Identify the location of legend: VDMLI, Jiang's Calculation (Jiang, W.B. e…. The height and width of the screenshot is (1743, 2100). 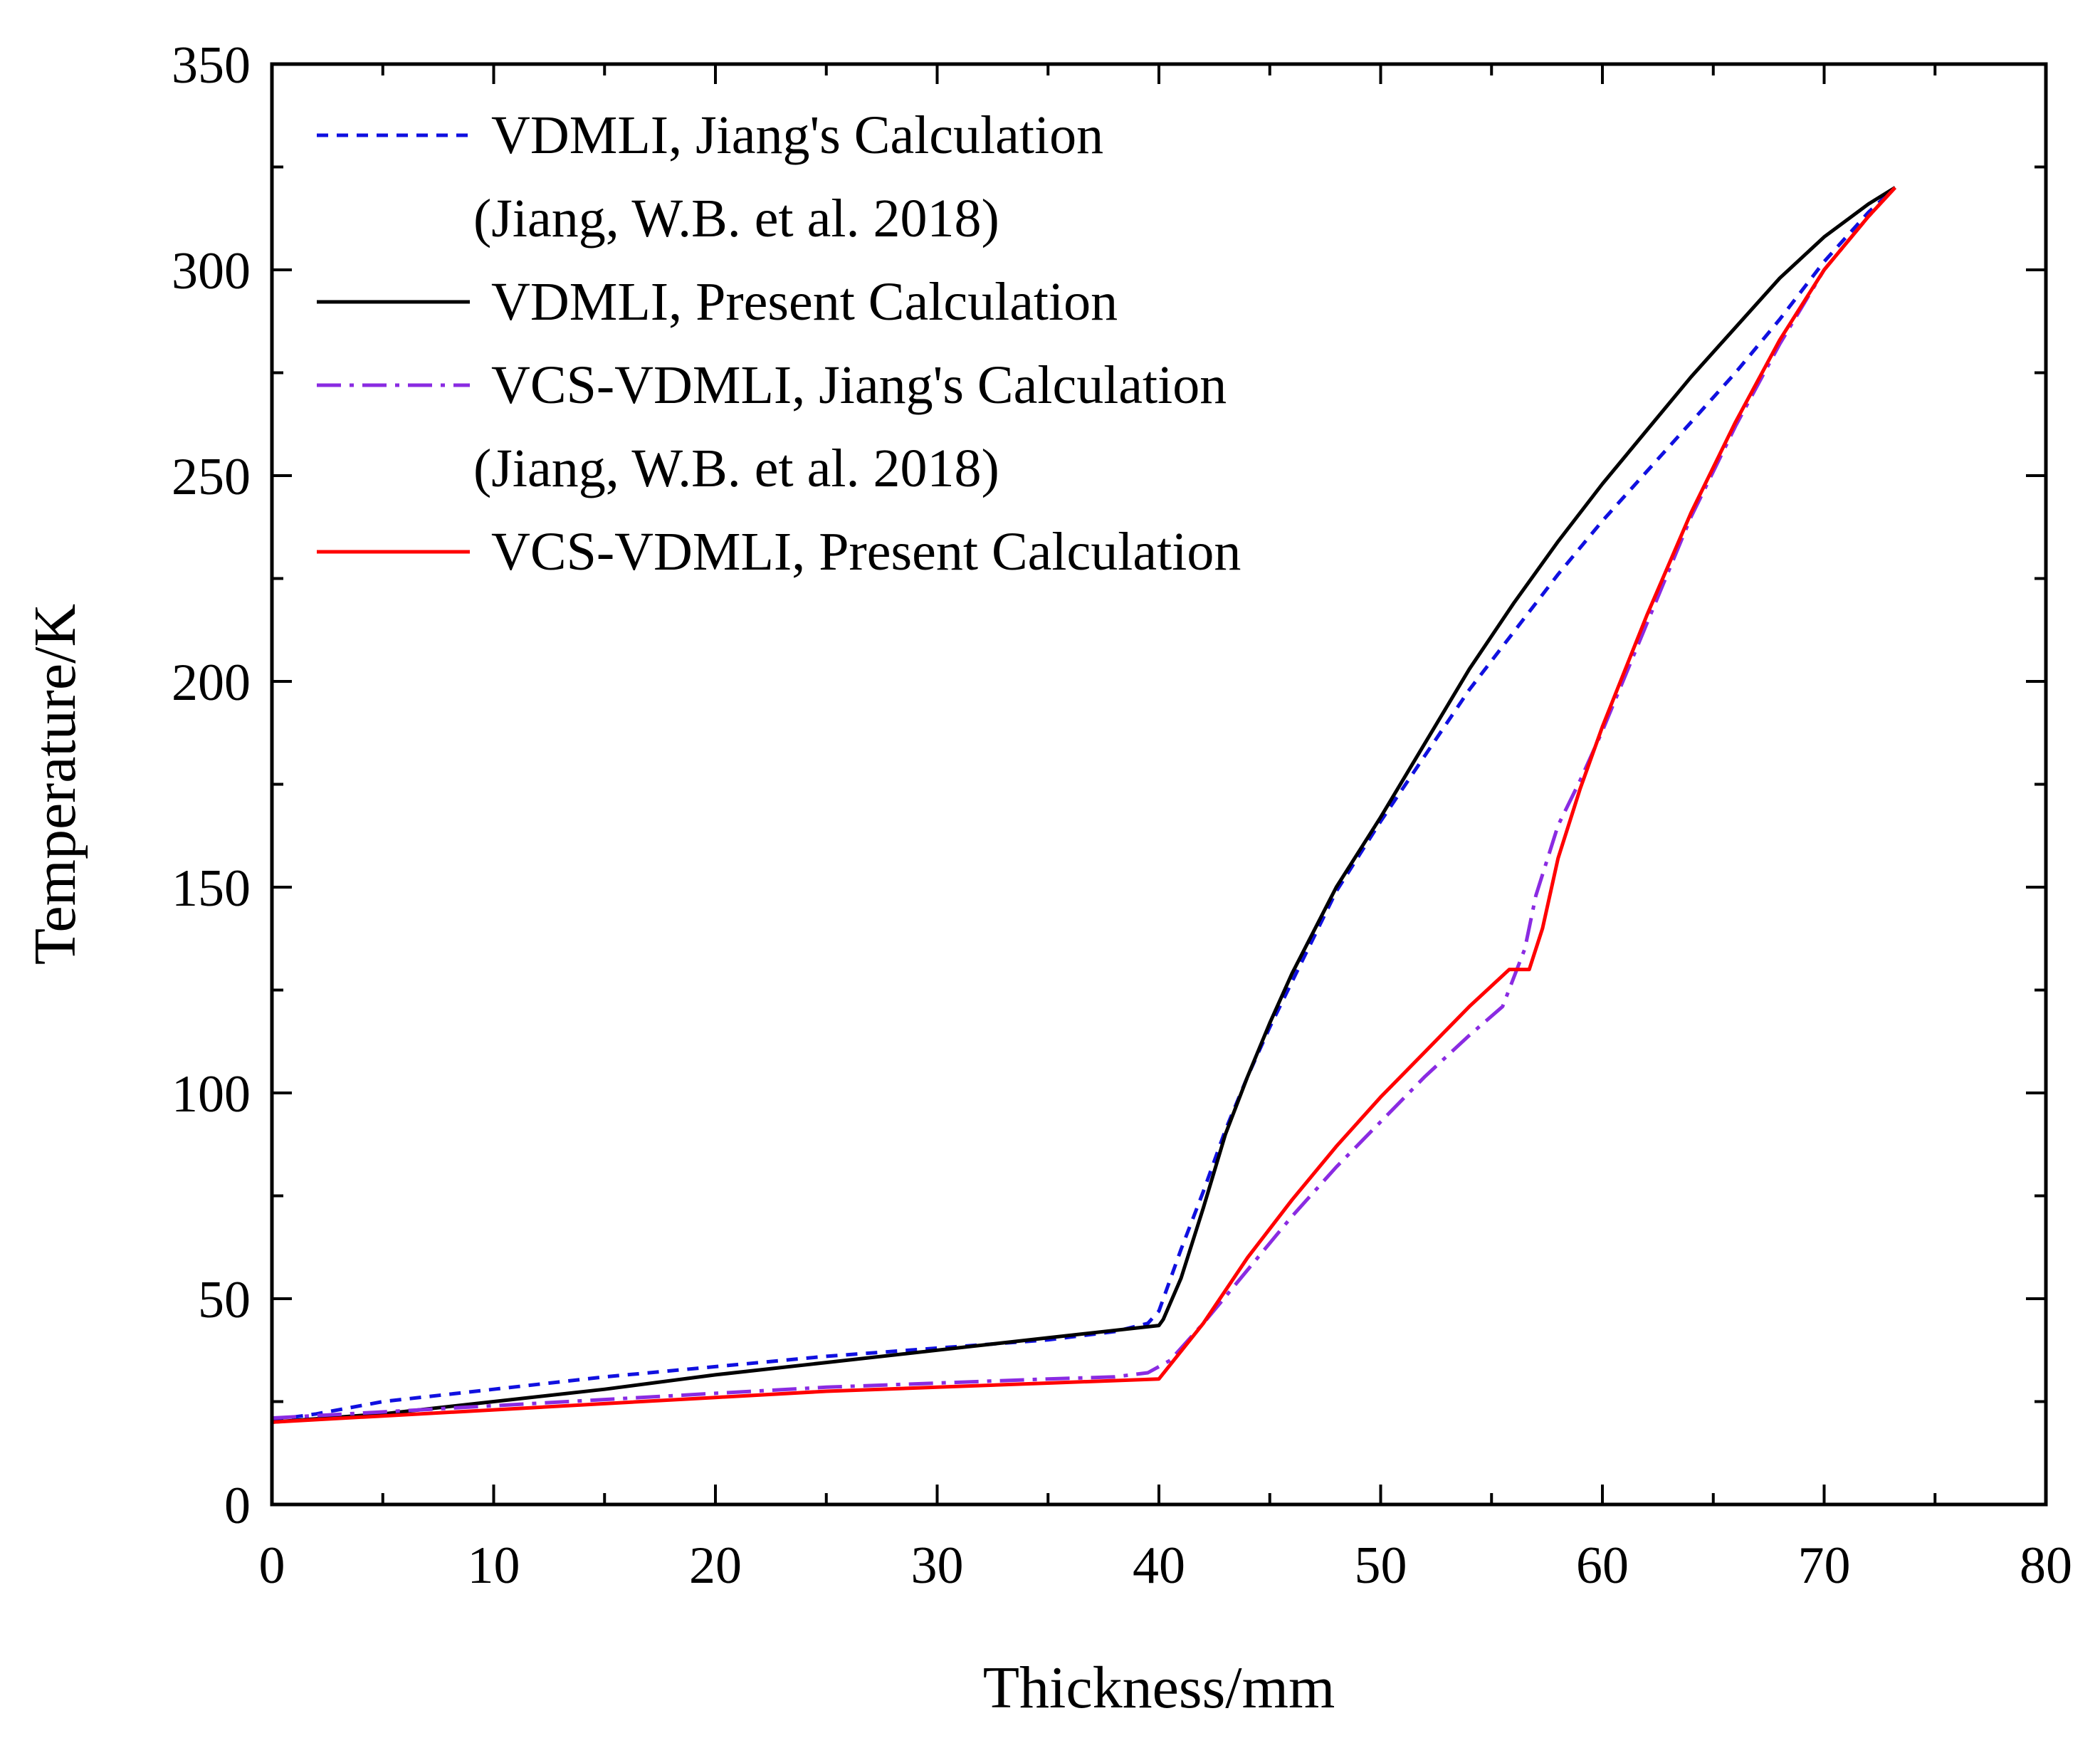
(779, 343).